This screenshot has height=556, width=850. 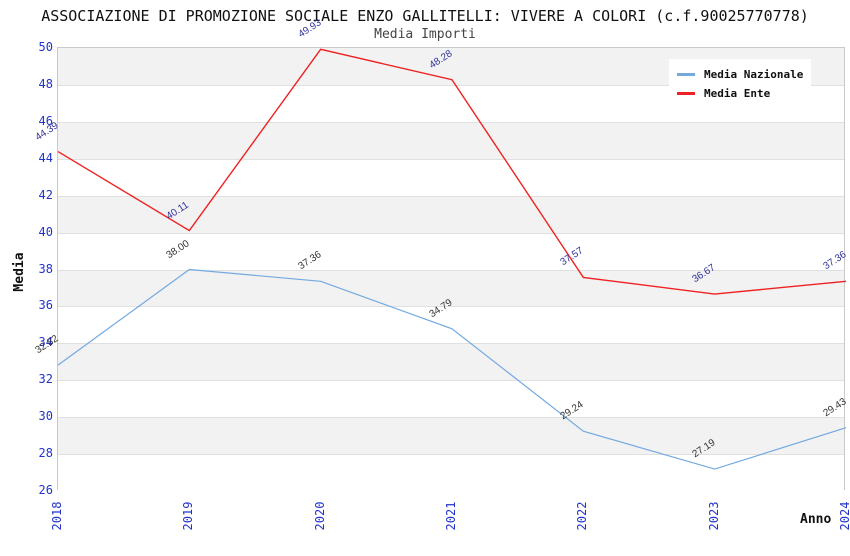 I want to click on y-tick-label: 30, so click(x=45, y=416).